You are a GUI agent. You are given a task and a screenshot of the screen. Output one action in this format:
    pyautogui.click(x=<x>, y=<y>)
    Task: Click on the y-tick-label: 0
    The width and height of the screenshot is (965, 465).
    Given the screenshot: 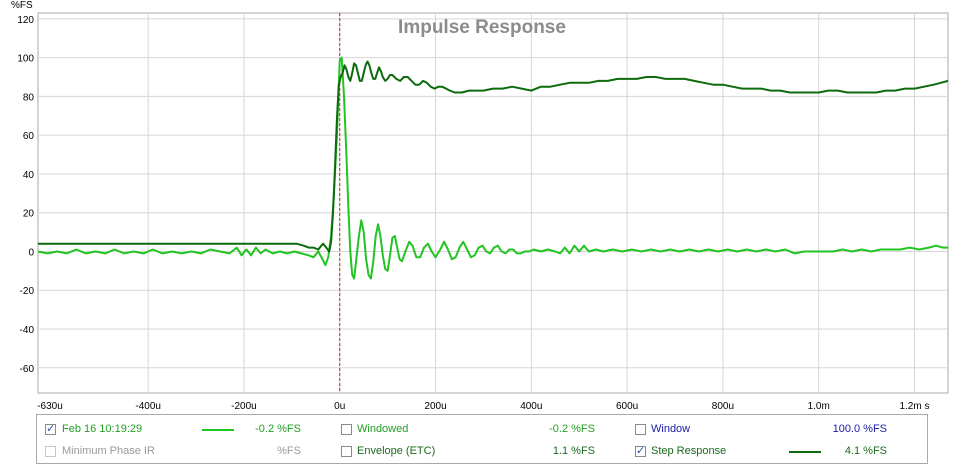 What is the action you would take?
    pyautogui.click(x=31, y=252)
    